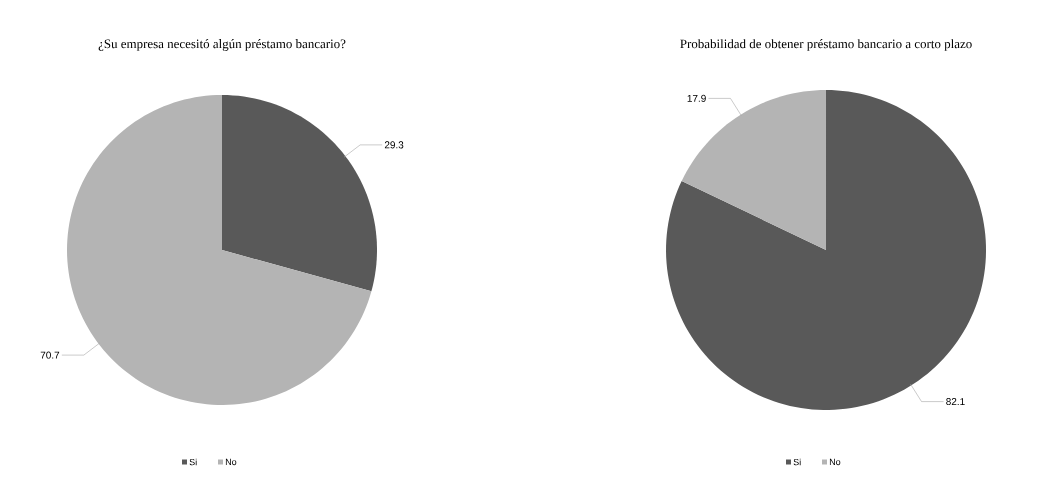 This screenshot has height=484, width=1054. Describe the element at coordinates (50, 355) in the screenshot. I see `data-label: 70.7` at that location.